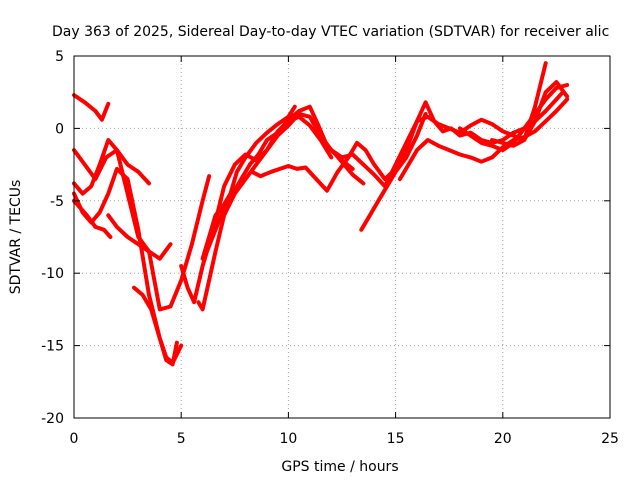 This screenshot has width=640, height=480. What do you see at coordinates (16, 237) in the screenshot?
I see `y-axis-title: SDTVAR / TECUs` at bounding box center [16, 237].